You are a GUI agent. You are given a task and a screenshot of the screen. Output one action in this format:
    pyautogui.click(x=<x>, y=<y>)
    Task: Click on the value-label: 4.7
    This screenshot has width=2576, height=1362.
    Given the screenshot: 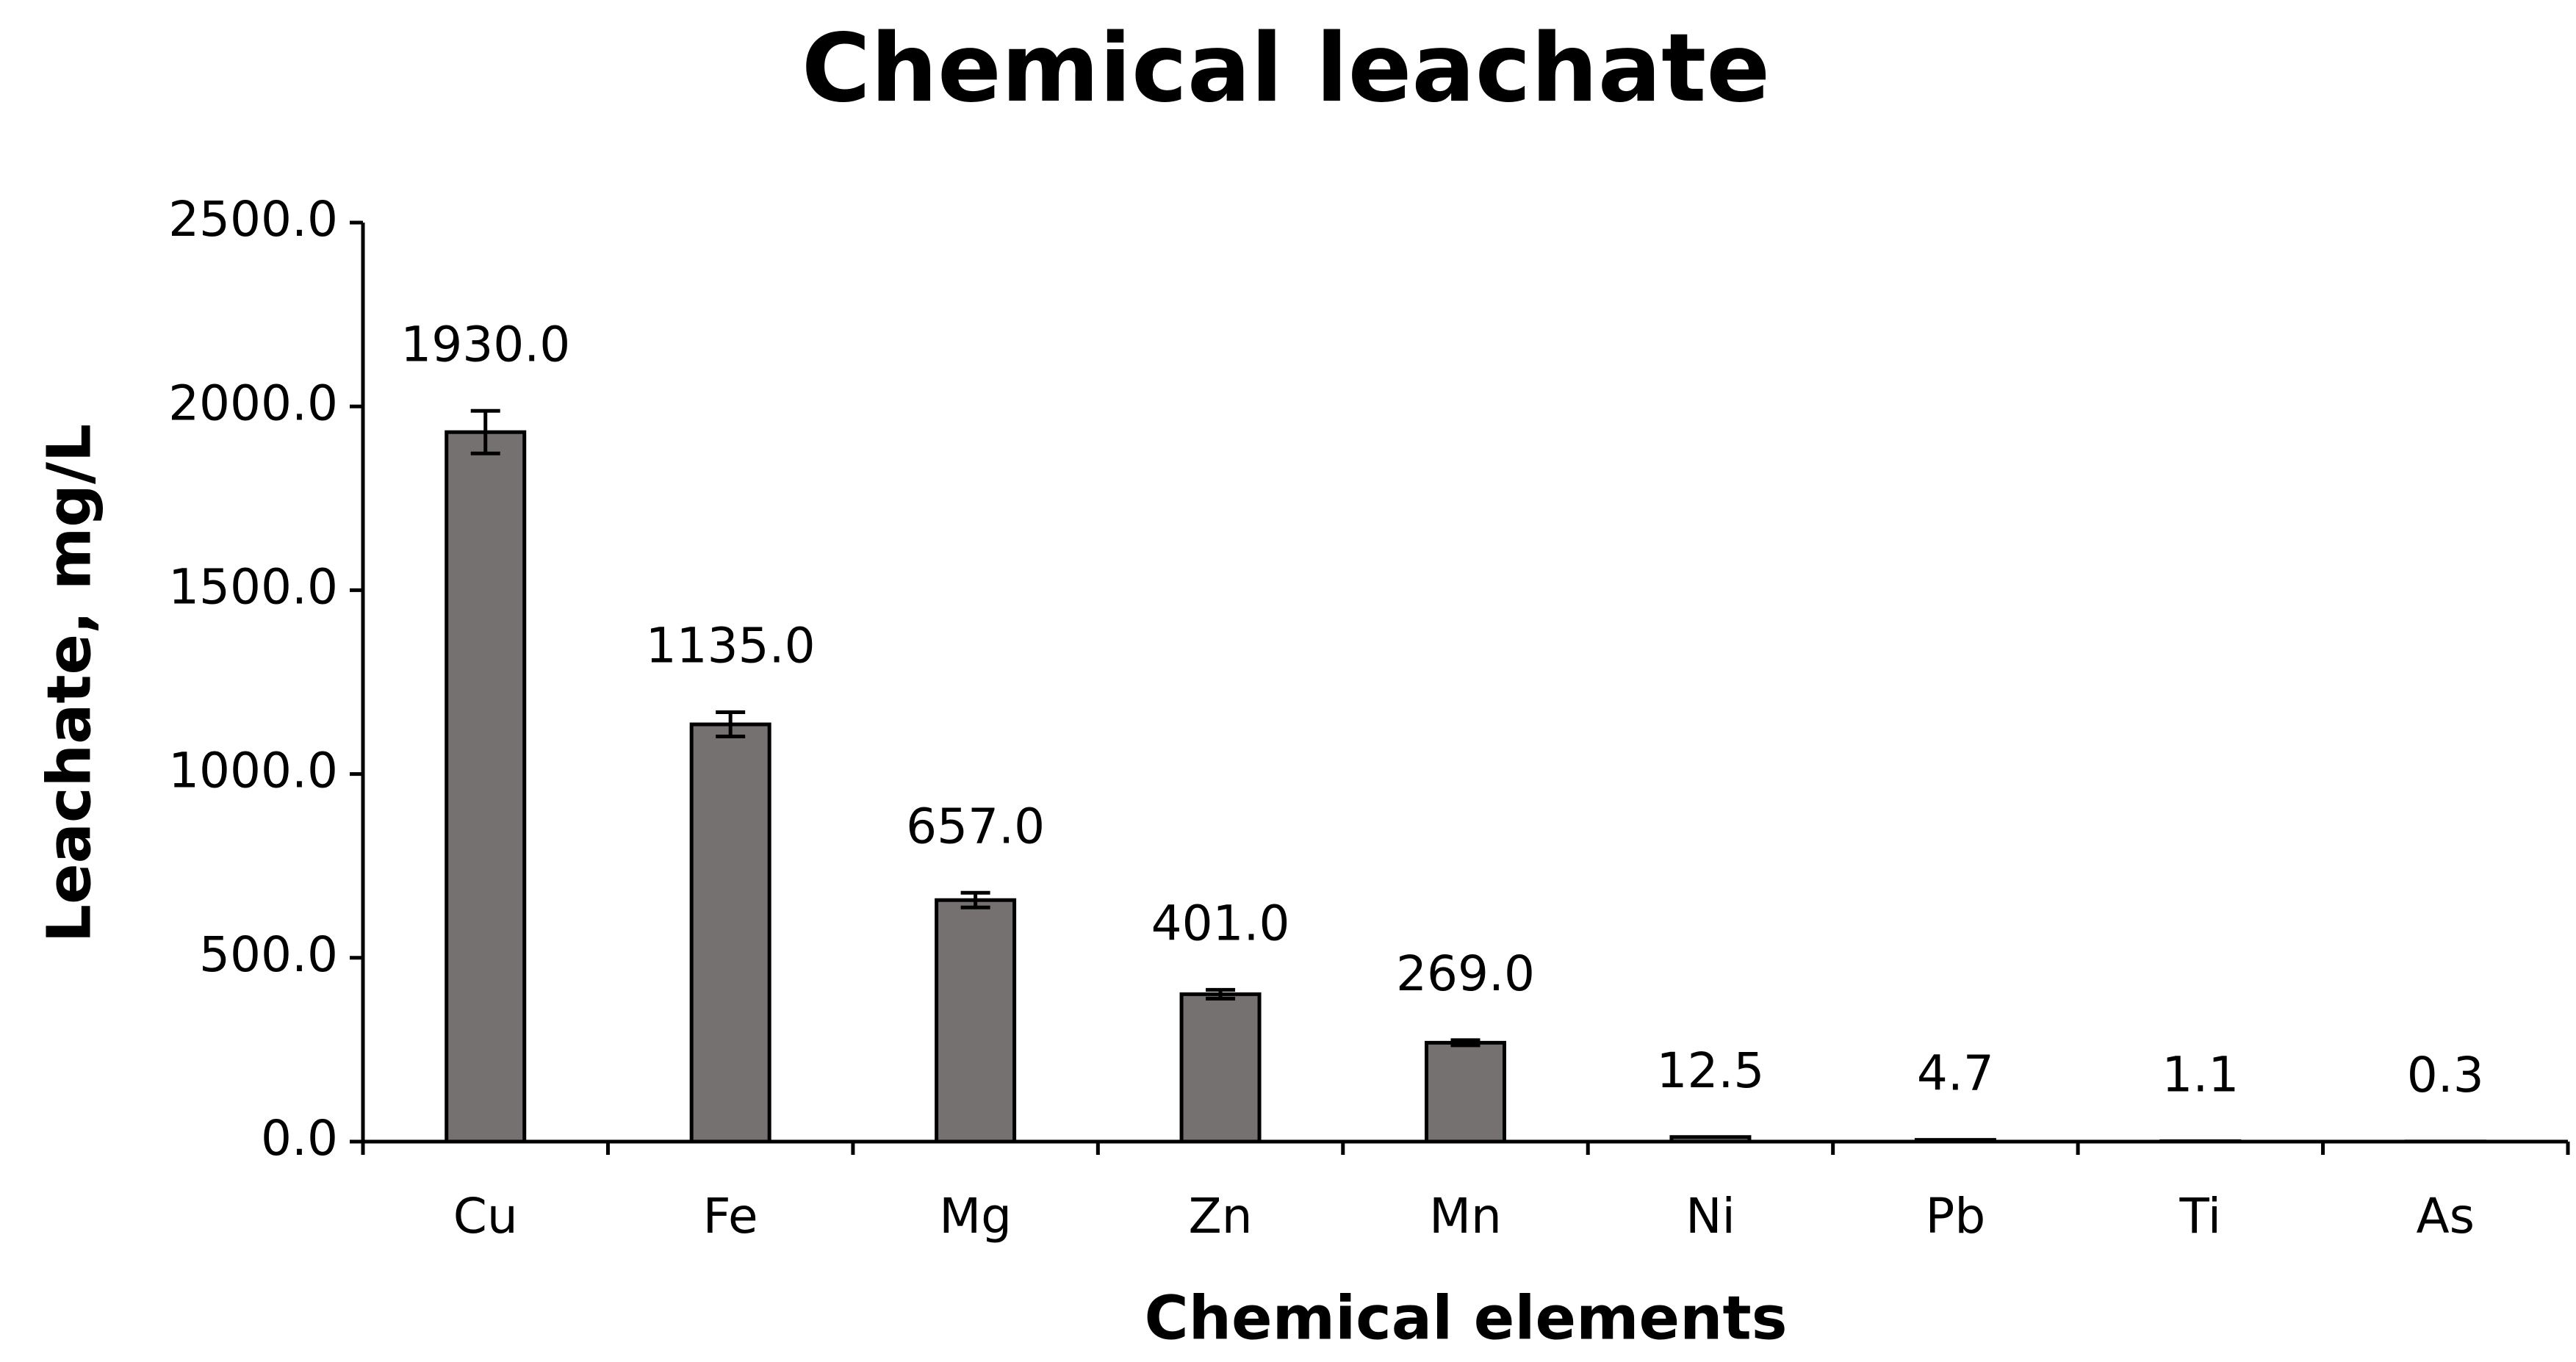 What is the action you would take?
    pyautogui.click(x=1955, y=1073)
    